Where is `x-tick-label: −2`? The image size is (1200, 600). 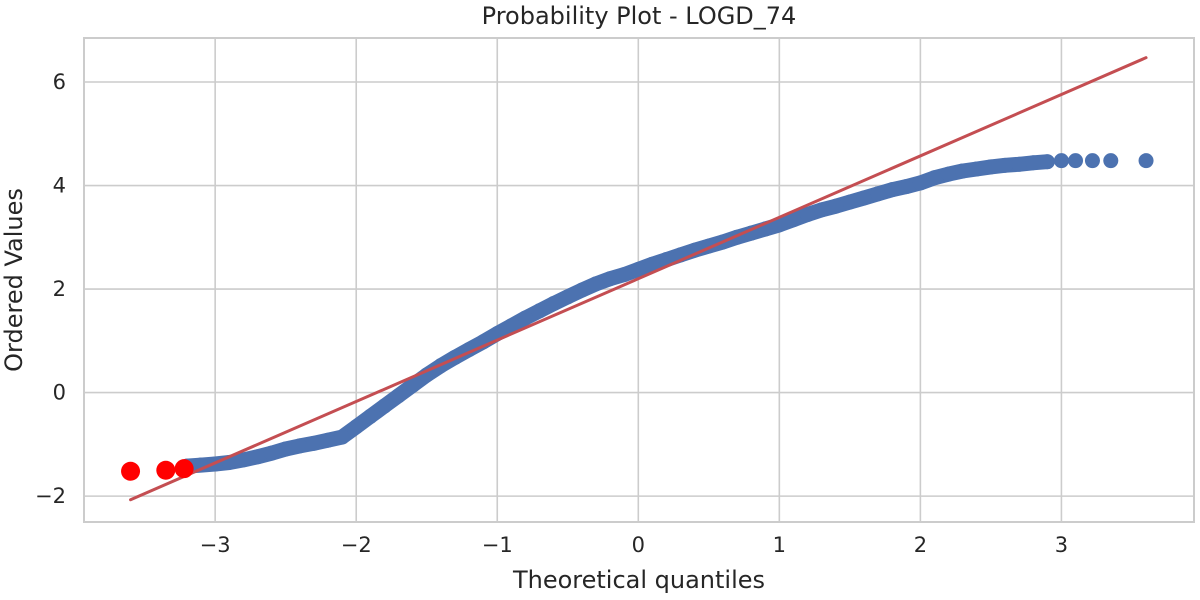 x-tick-label: −2 is located at coordinates (356, 545).